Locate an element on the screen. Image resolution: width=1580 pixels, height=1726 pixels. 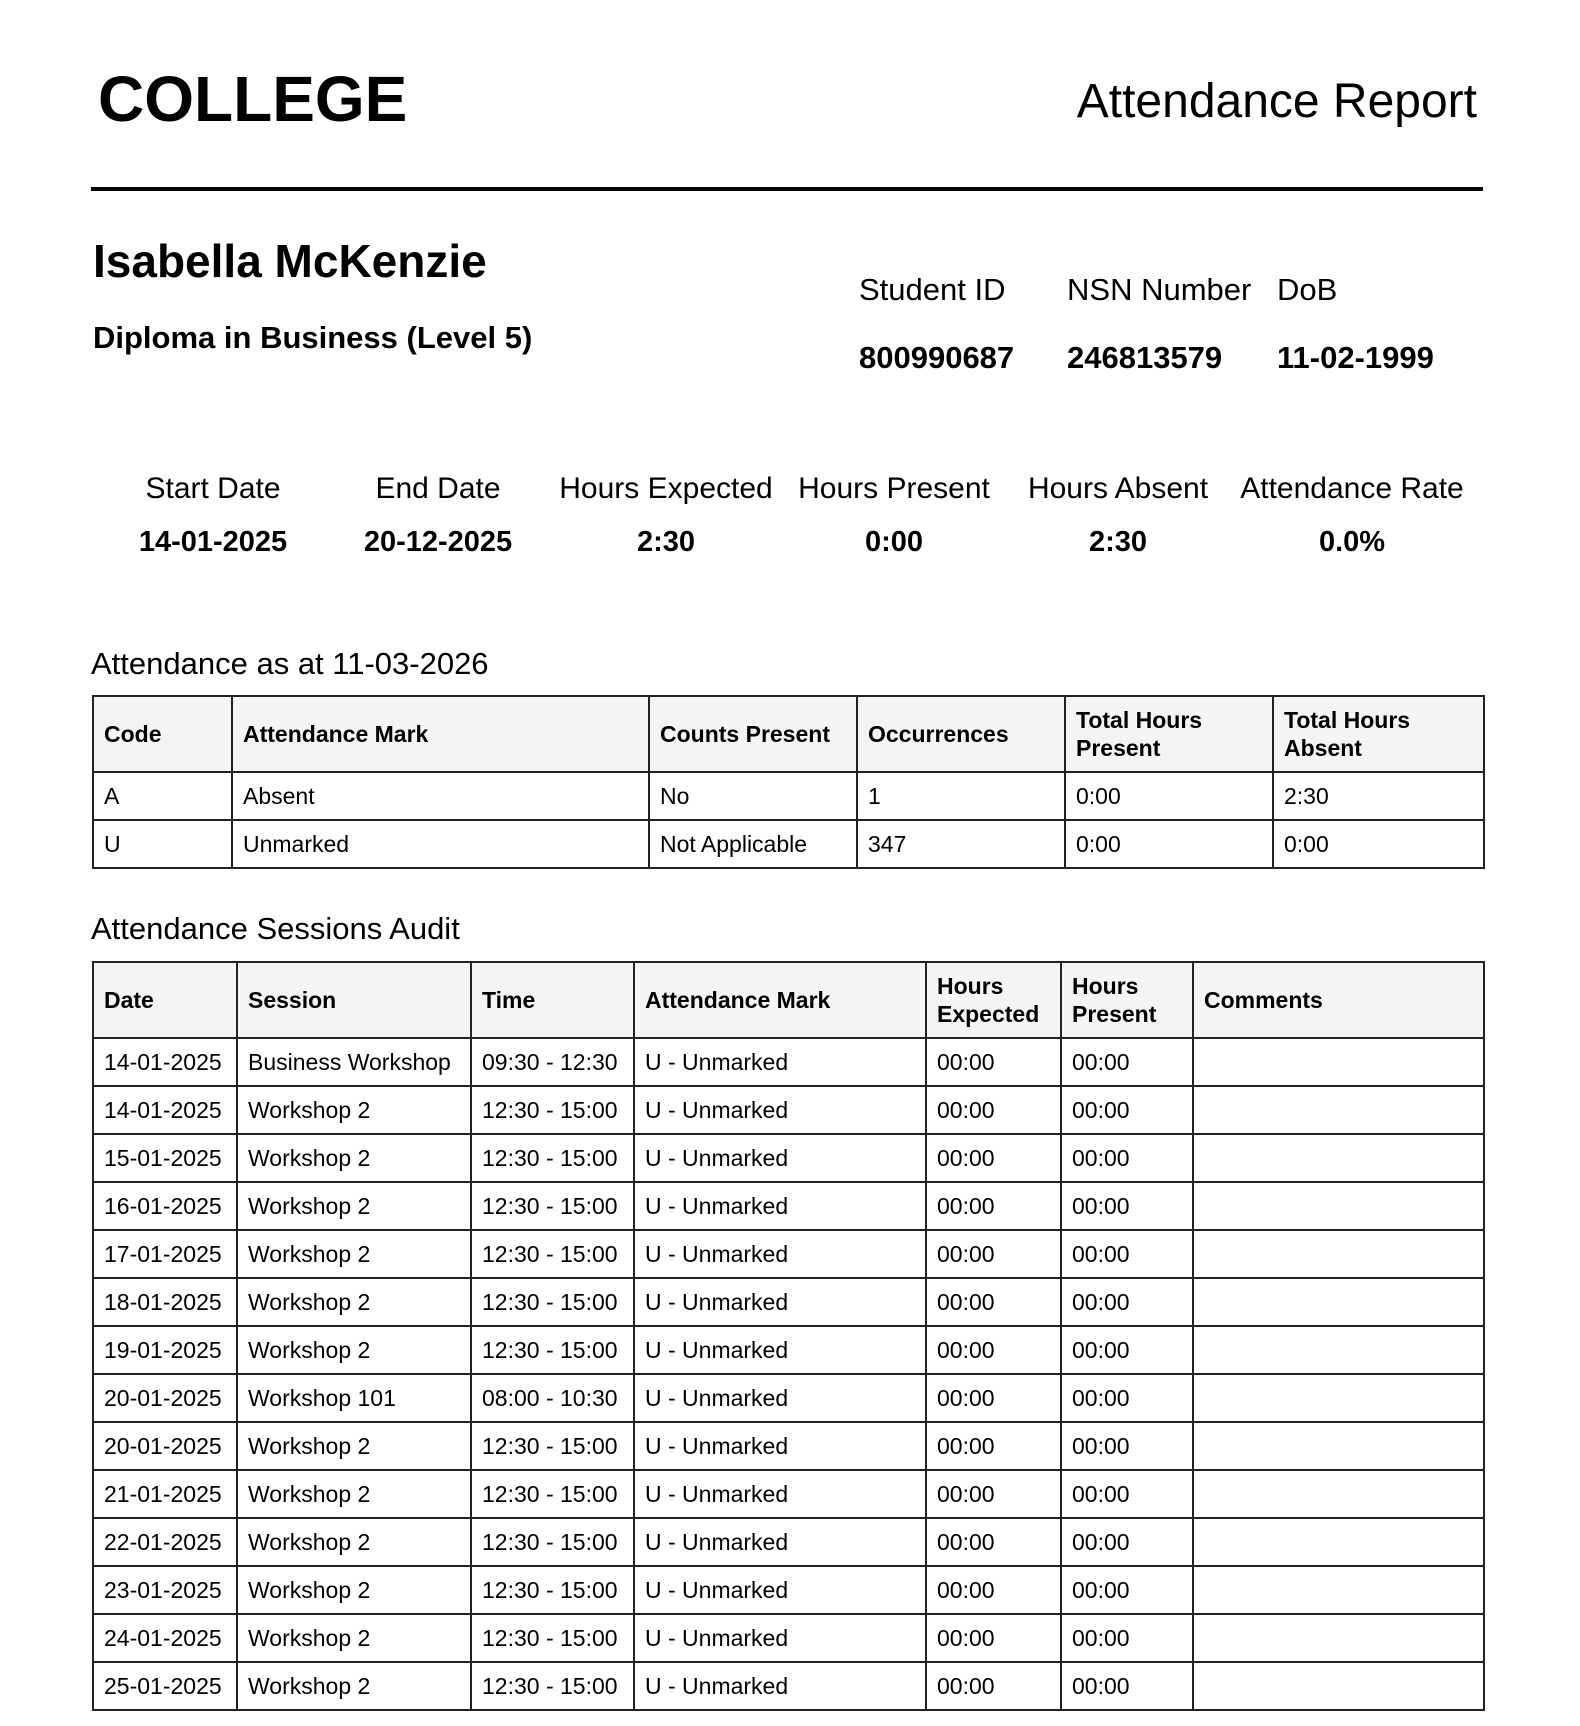
summary-value: 0:00 is located at coordinates (894, 542).